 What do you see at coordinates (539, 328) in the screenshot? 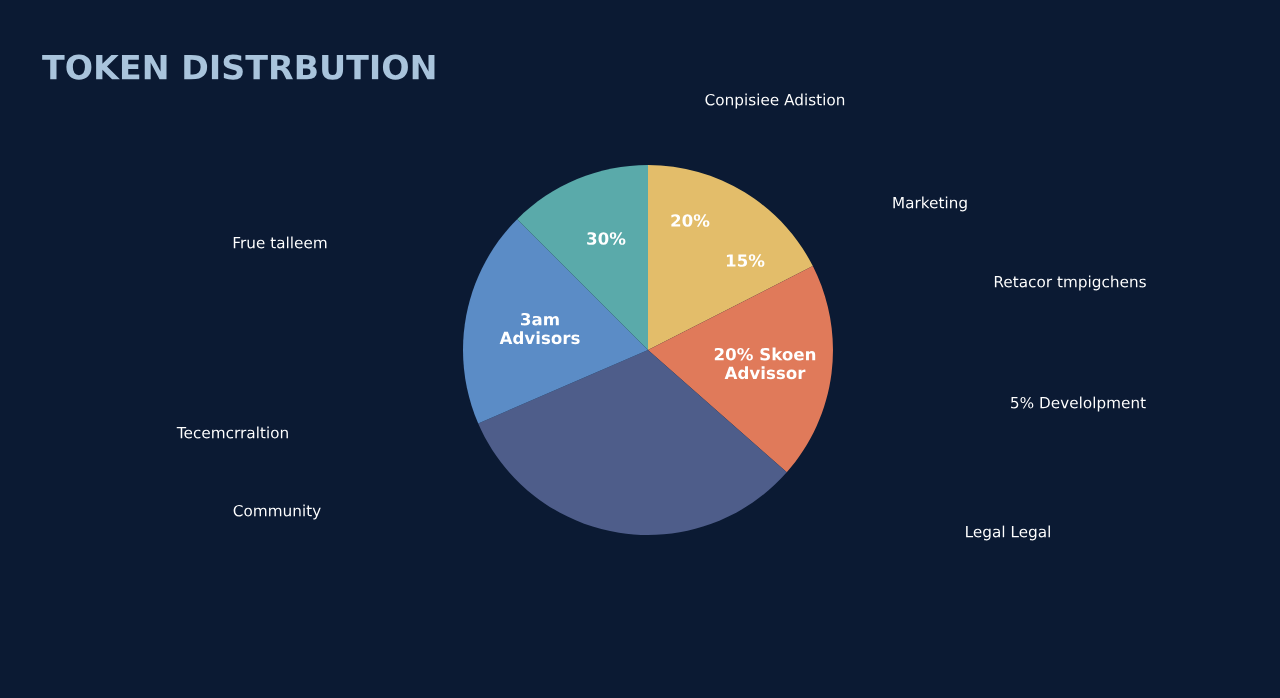
I see `text: 3am Advisors` at bounding box center [539, 328].